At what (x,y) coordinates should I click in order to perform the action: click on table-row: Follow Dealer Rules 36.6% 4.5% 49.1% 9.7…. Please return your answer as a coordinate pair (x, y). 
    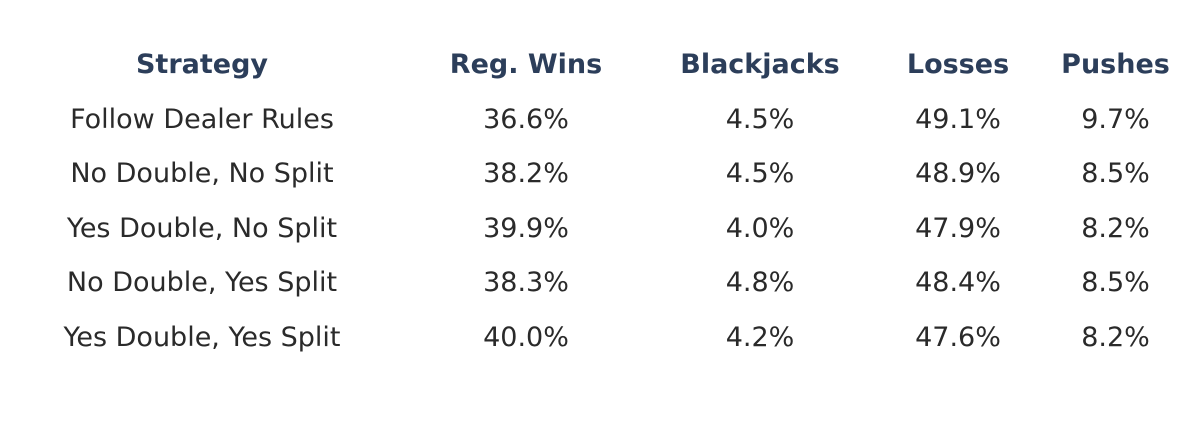
    Looking at the image, I should click on (593, 119).